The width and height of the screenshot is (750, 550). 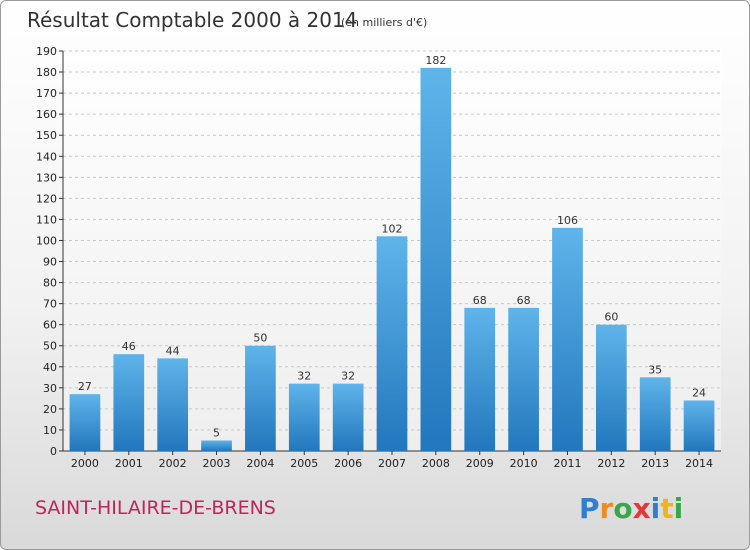 What do you see at coordinates (260, 463) in the screenshot?
I see `x-tick-label: 2004` at bounding box center [260, 463].